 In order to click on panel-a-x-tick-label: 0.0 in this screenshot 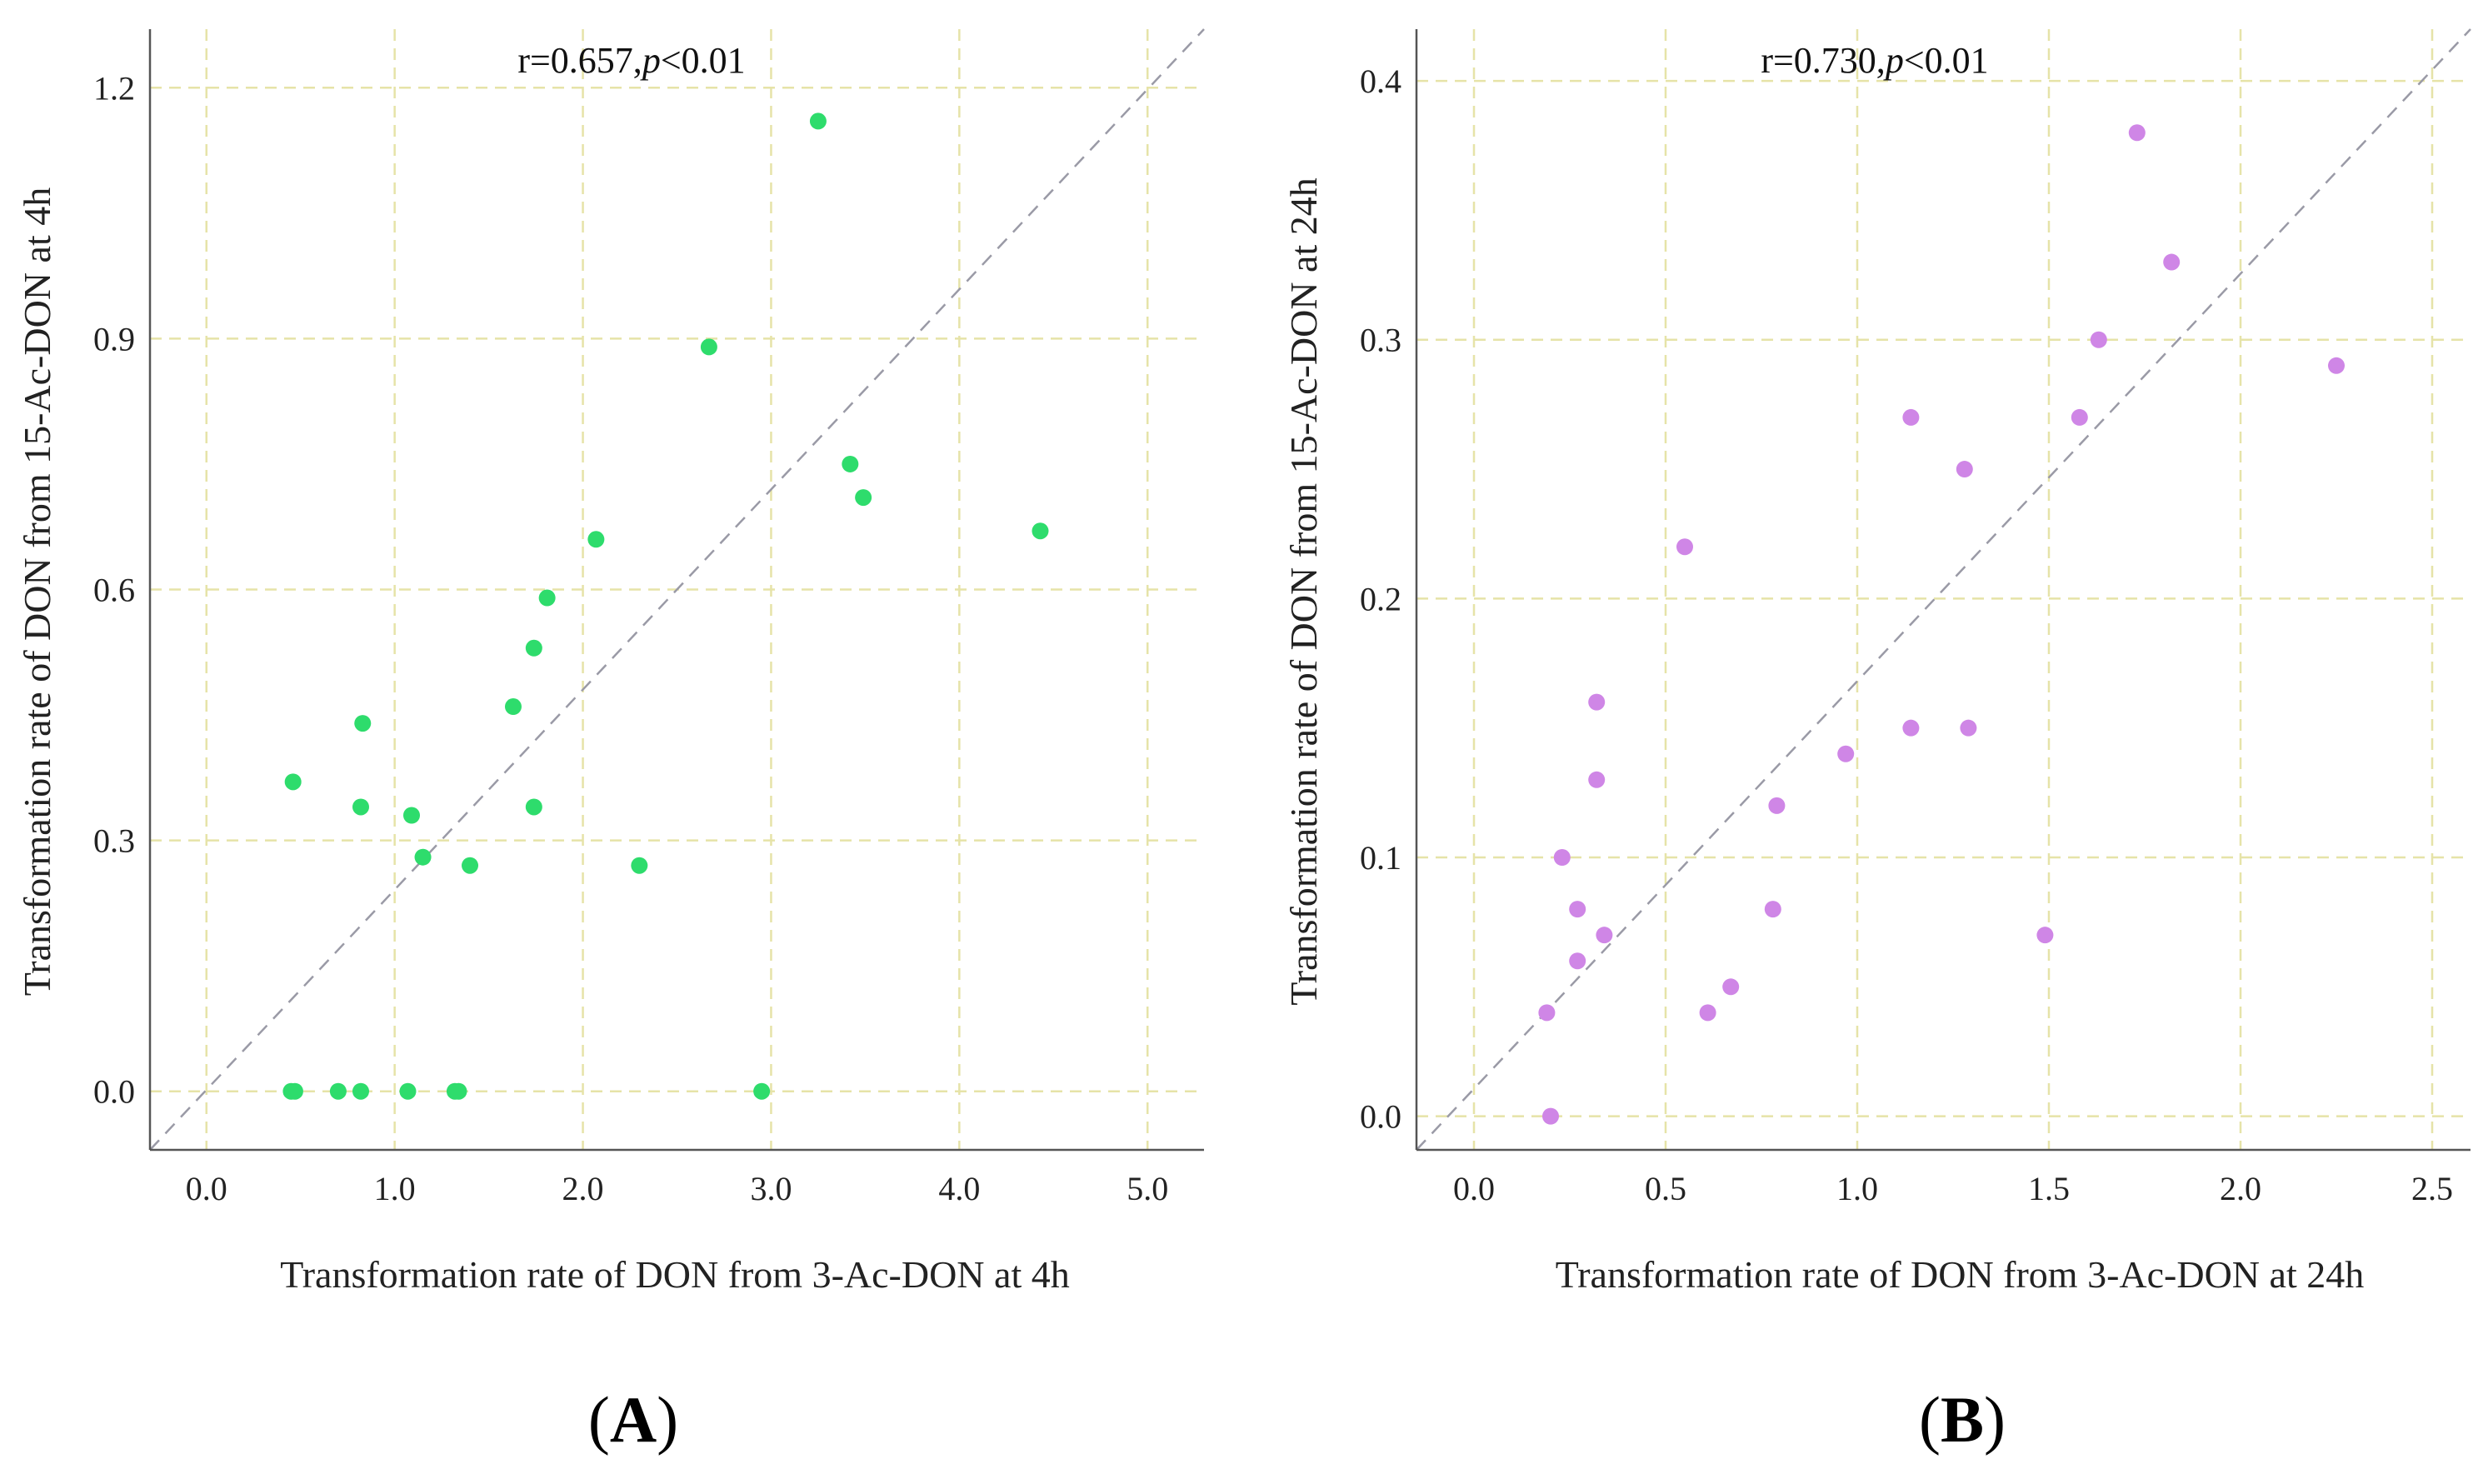, I will do `click(206, 1188)`.